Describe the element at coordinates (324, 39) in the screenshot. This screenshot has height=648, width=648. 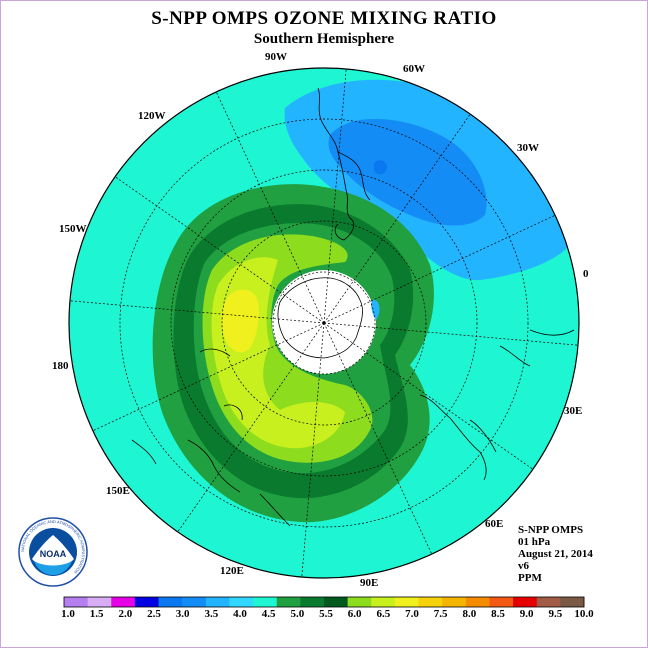
I see `chart-subtitle: Southern Hemisphere` at that location.